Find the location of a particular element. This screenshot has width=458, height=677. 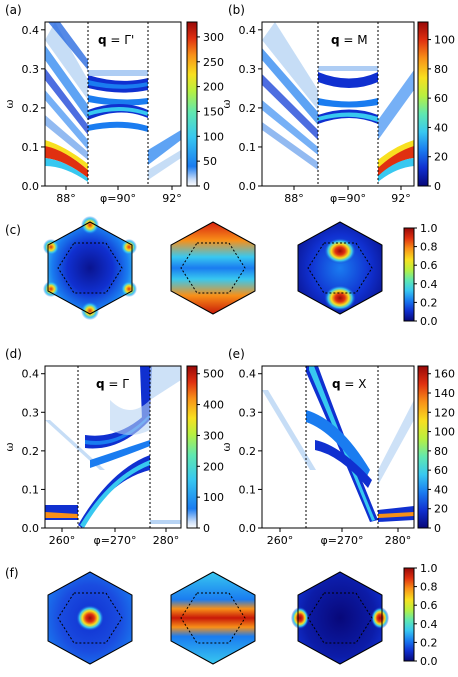

colorbar-tick-label: 160 is located at coordinates (444, 374).